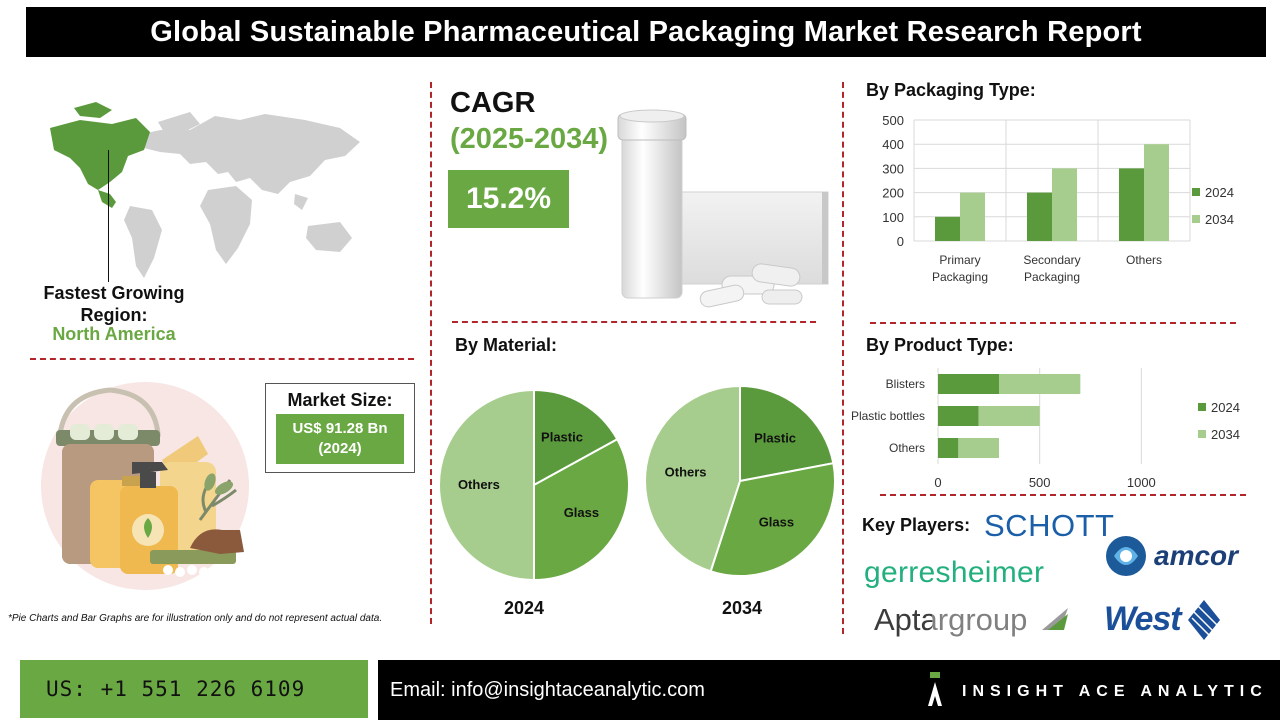 Image resolution: width=1280 pixels, height=720 pixels. Describe the element at coordinates (1009, 416) in the screenshot. I see `prod-bar-1-2034` at that location.